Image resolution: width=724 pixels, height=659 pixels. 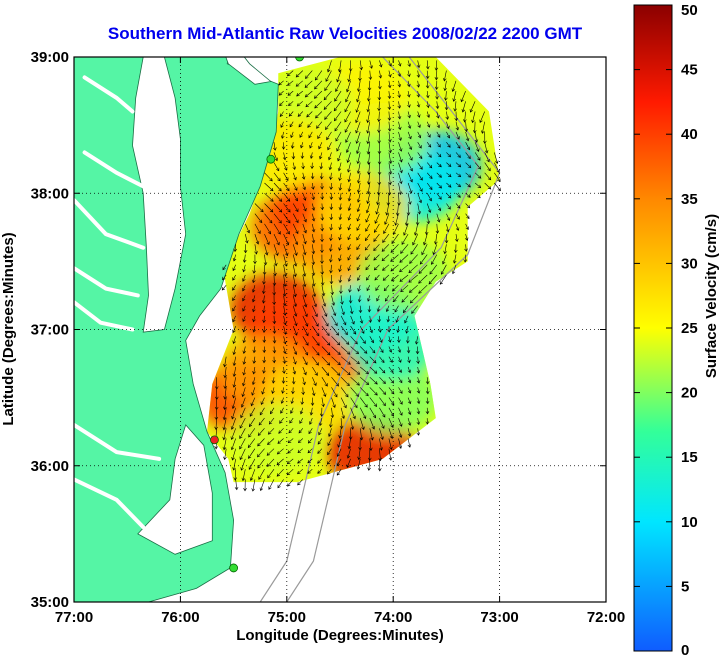 What do you see at coordinates (340, 635) in the screenshot?
I see `x-axis-label: Longitude (Degrees:Minutes)` at bounding box center [340, 635].